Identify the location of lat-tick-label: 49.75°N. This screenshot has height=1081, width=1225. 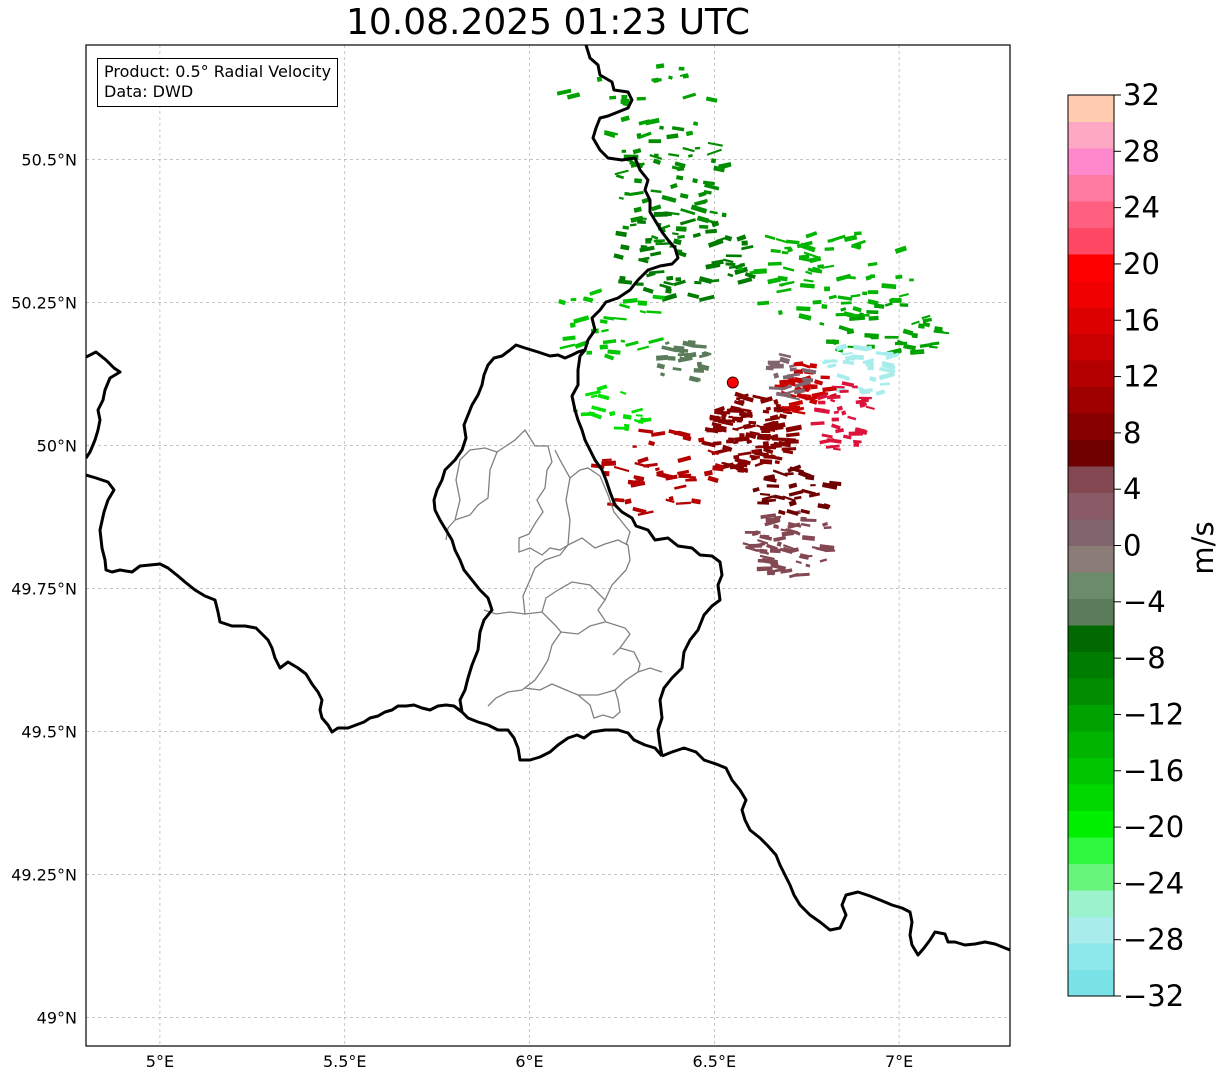
(44, 588).